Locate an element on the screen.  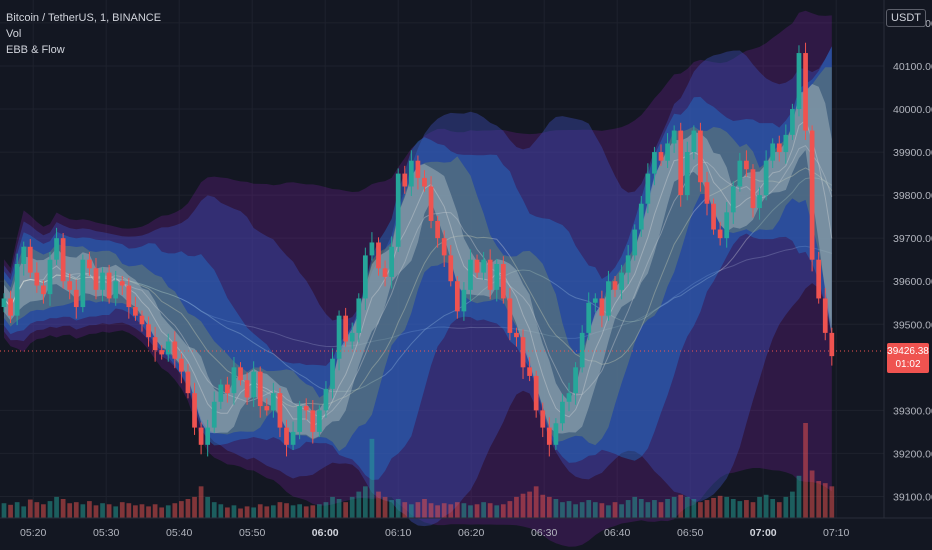
time-tick-label: 06:00 is located at coordinates (325, 533).